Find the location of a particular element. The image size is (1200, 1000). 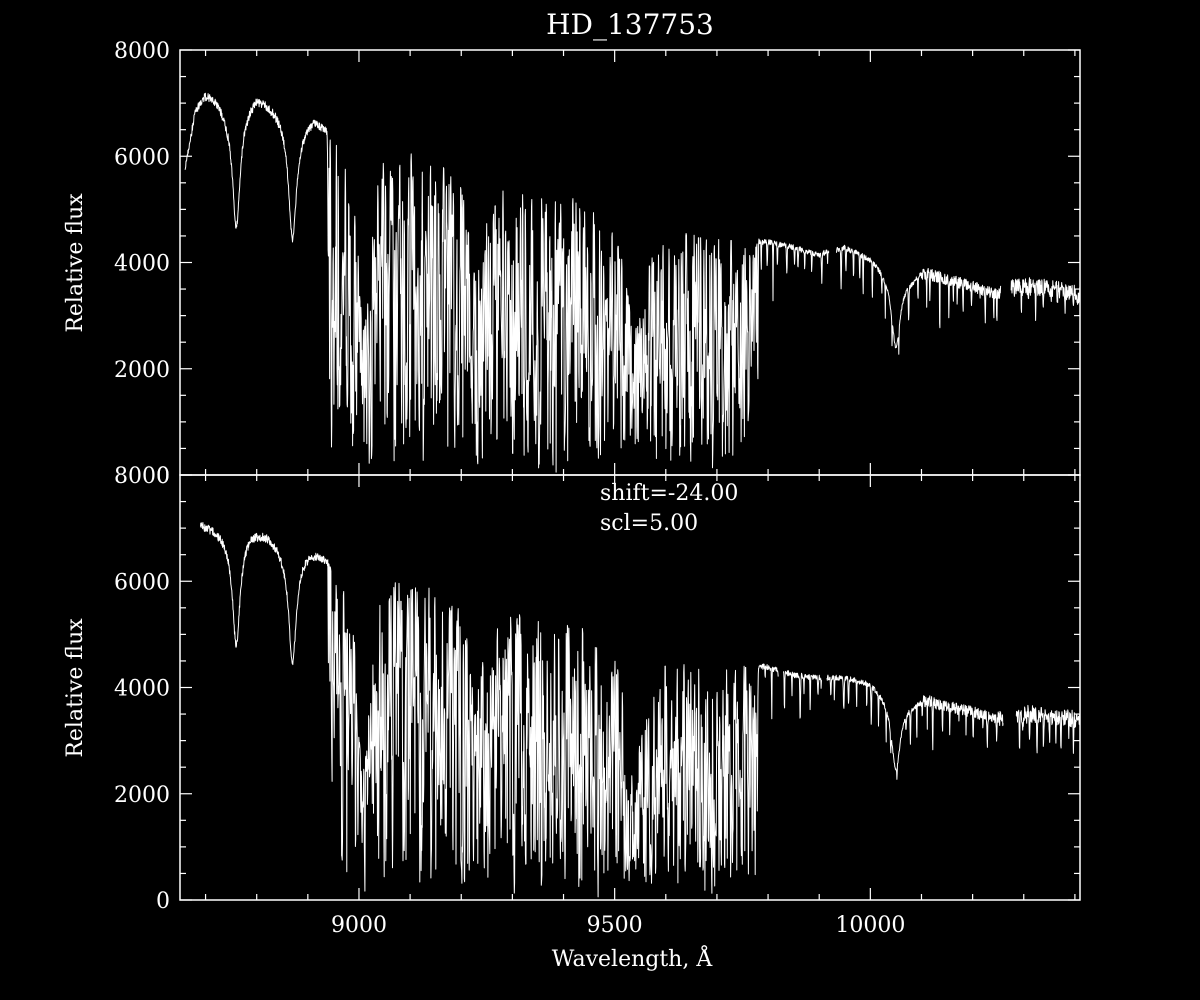

panel-top-y-axis-title: Relative flux is located at coordinates (75, 263).